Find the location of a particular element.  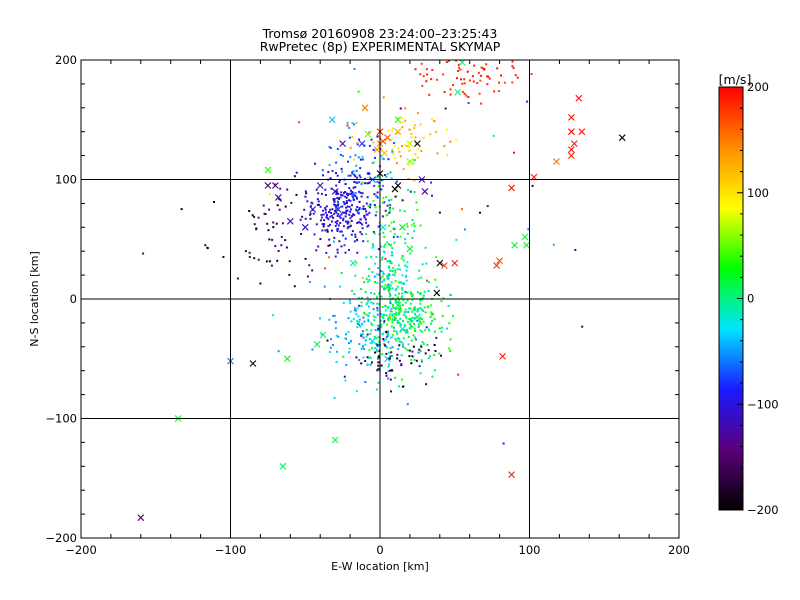

colorbar-label: [m/s] is located at coordinates (735, 79).